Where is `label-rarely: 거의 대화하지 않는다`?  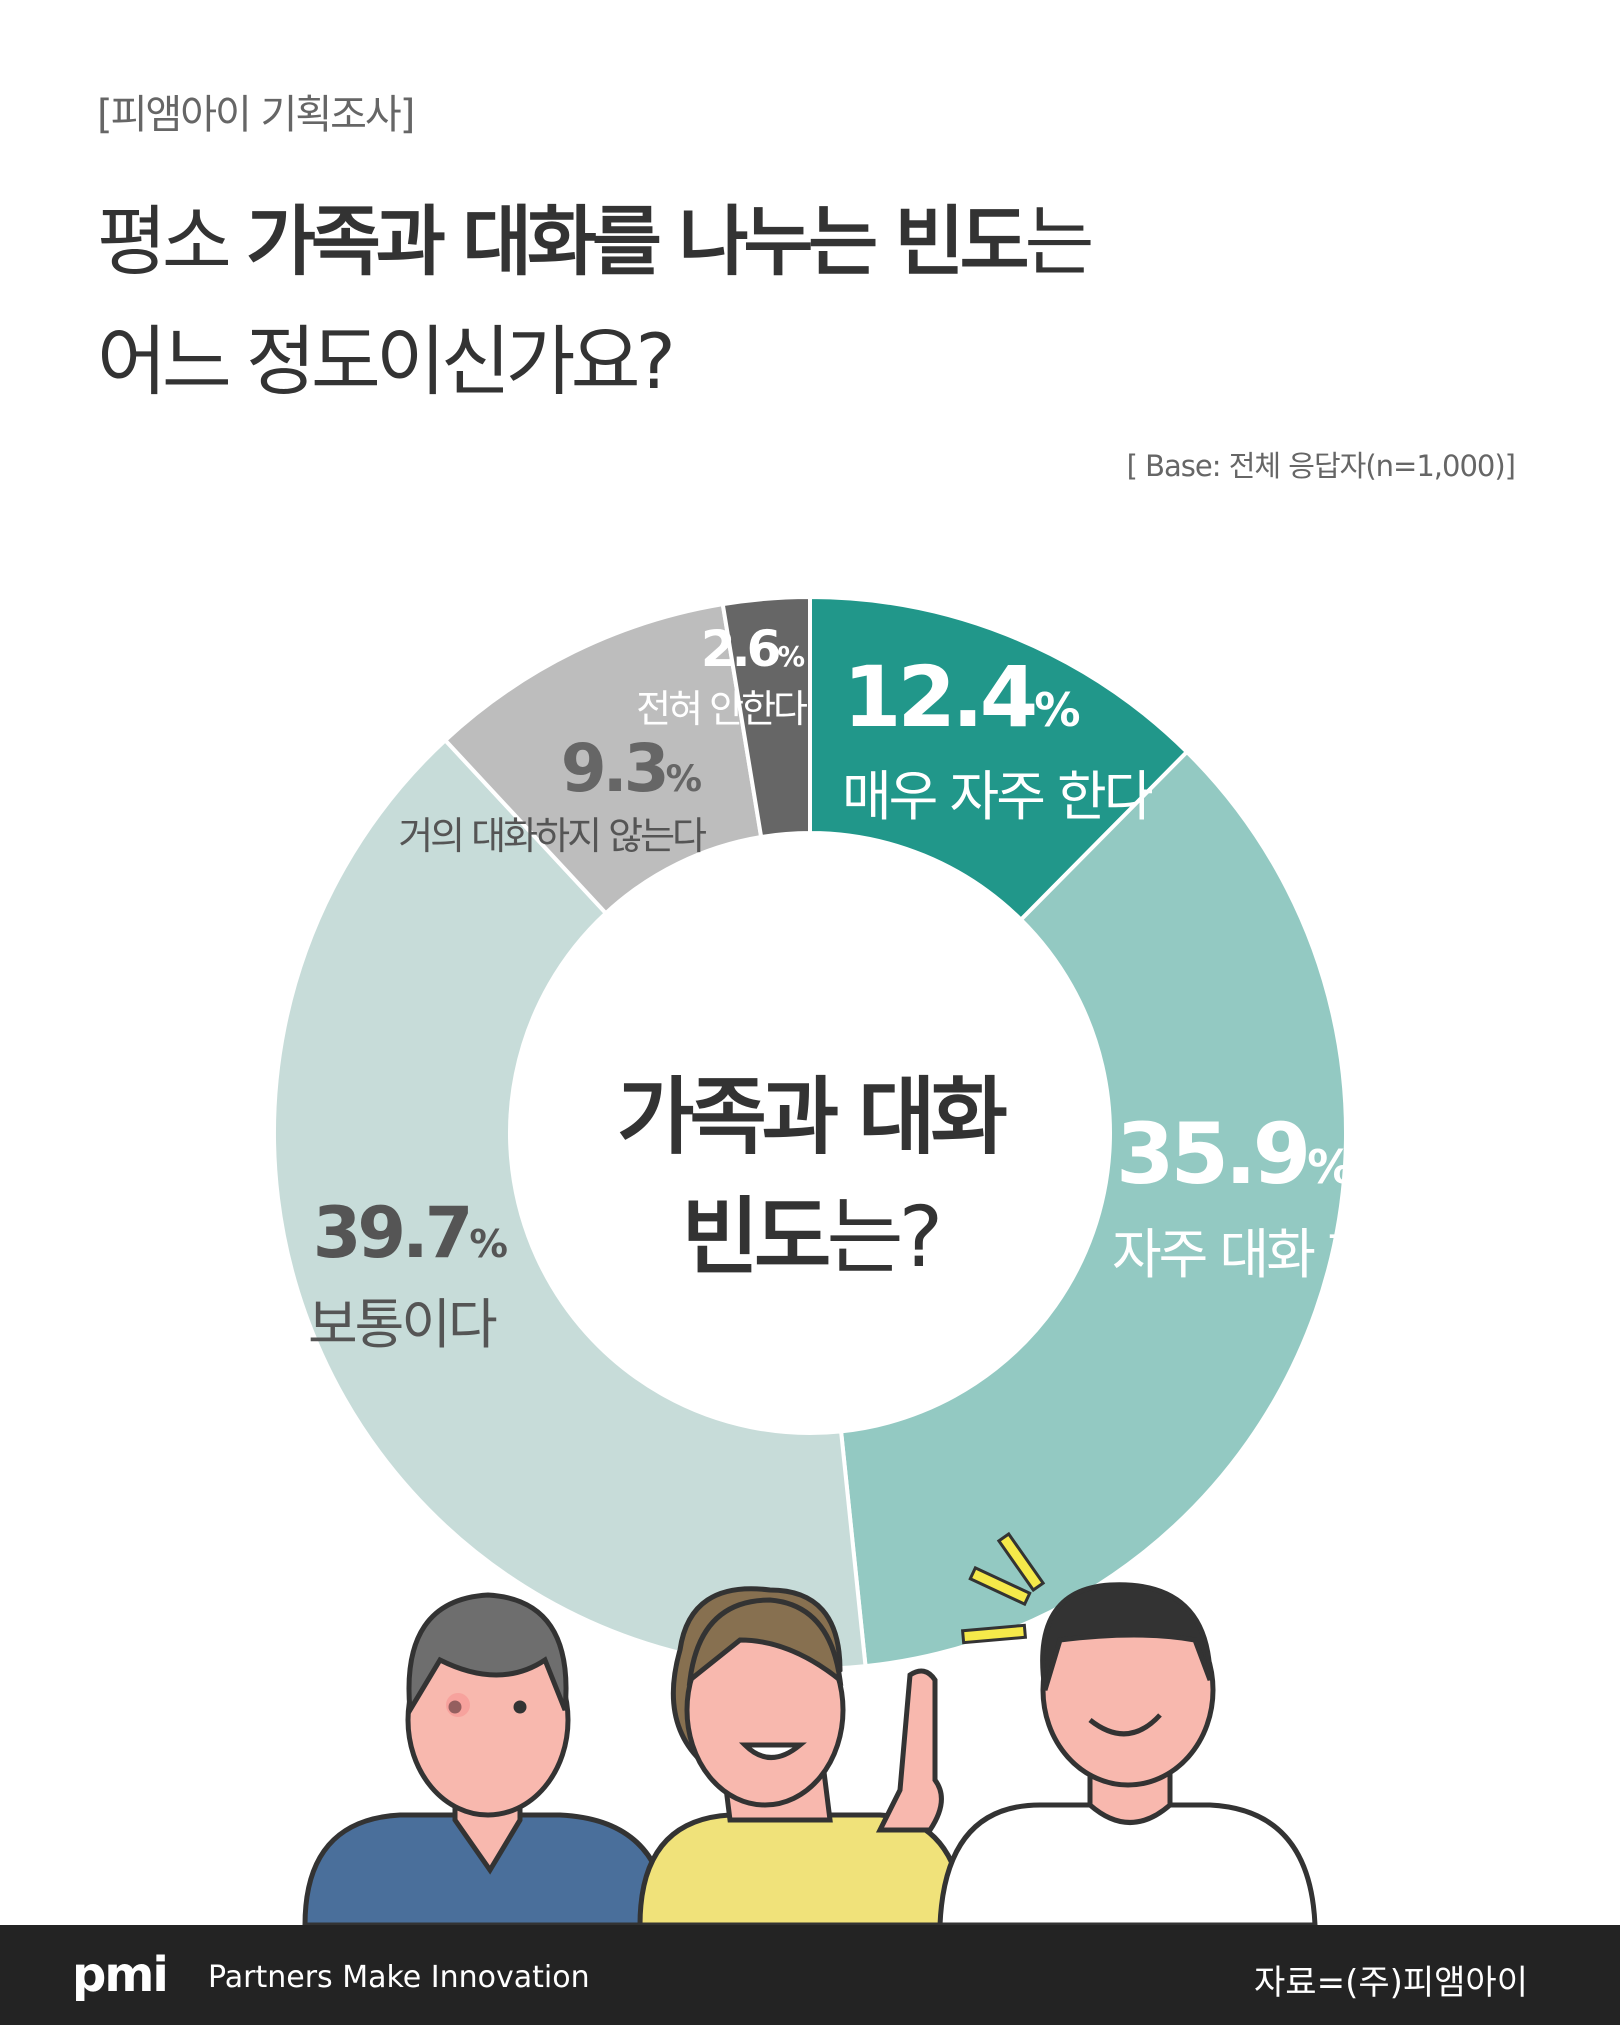 label-rarely: 거의 대화하지 않는다 is located at coordinates (552, 836).